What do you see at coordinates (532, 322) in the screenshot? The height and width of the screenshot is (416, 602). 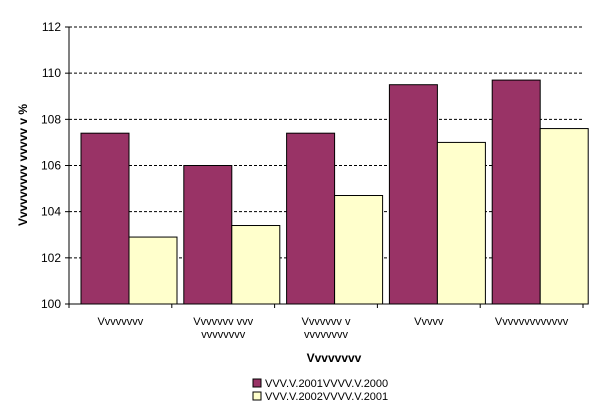 I see `x-category-label: Vvvvvvvvvvvvv` at bounding box center [532, 322].